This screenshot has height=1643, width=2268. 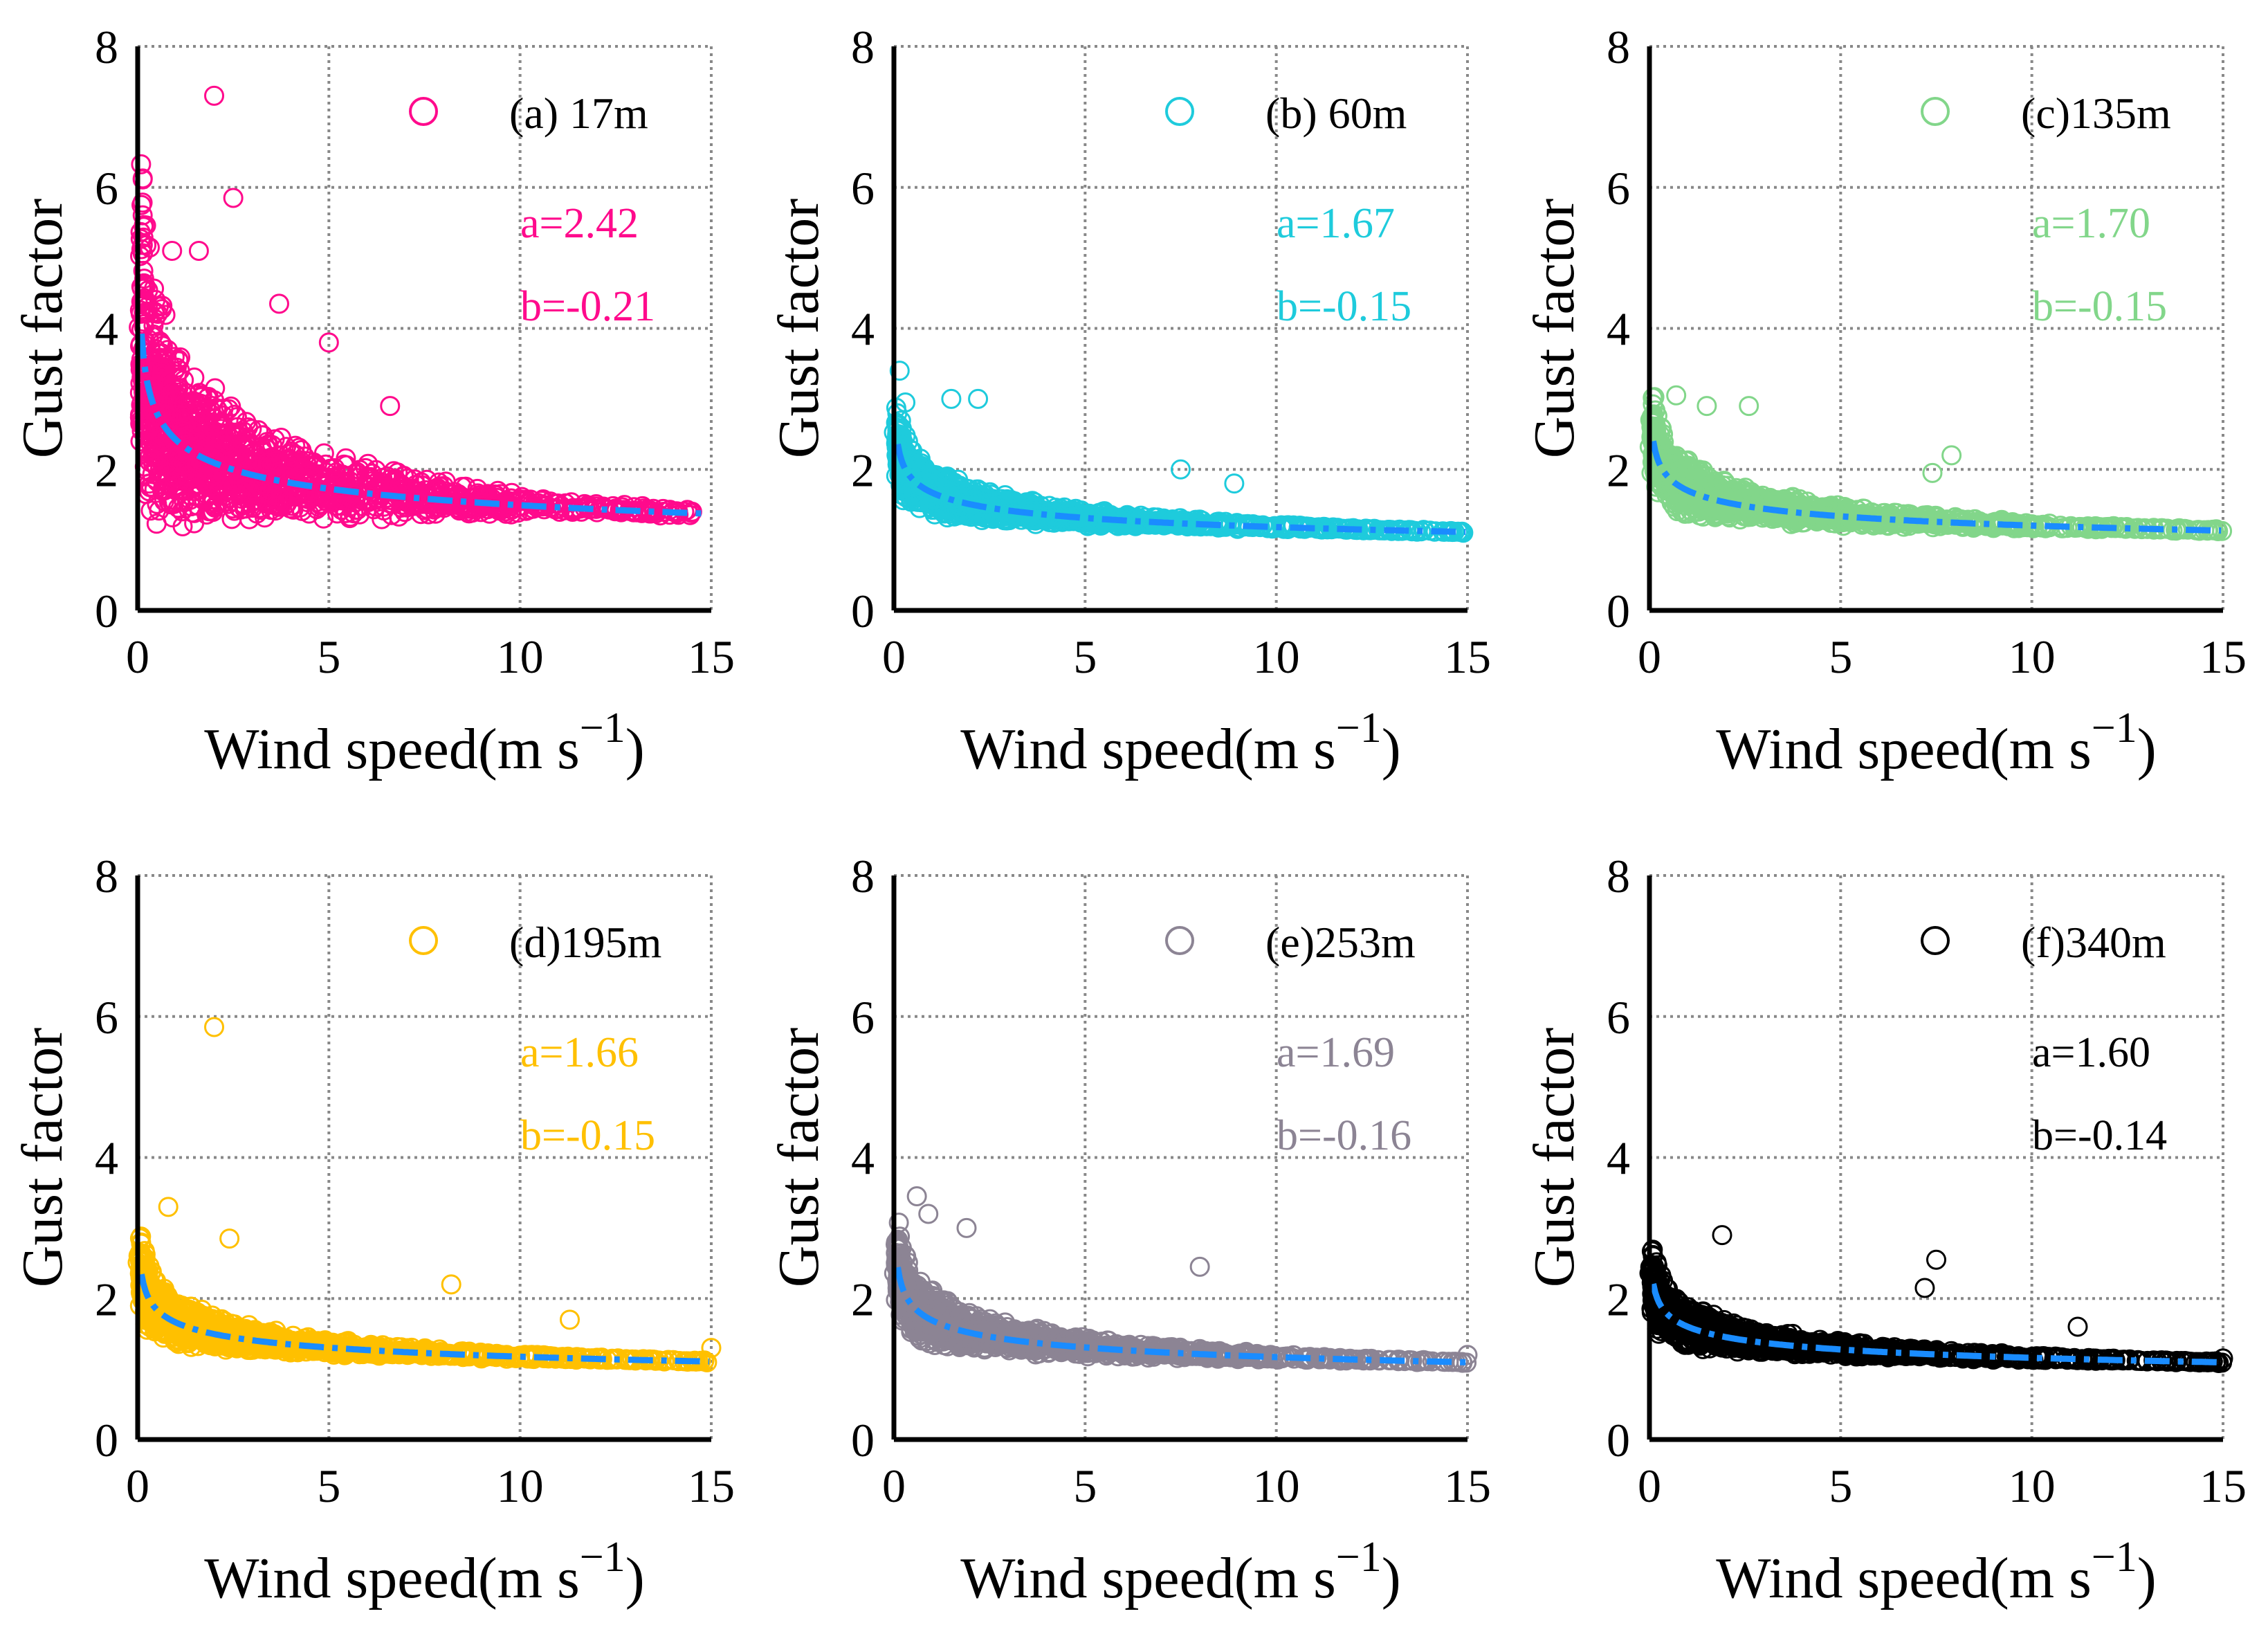 What do you see at coordinates (1336, 113) in the screenshot?
I see `legend-label: (b) 60m` at bounding box center [1336, 113].